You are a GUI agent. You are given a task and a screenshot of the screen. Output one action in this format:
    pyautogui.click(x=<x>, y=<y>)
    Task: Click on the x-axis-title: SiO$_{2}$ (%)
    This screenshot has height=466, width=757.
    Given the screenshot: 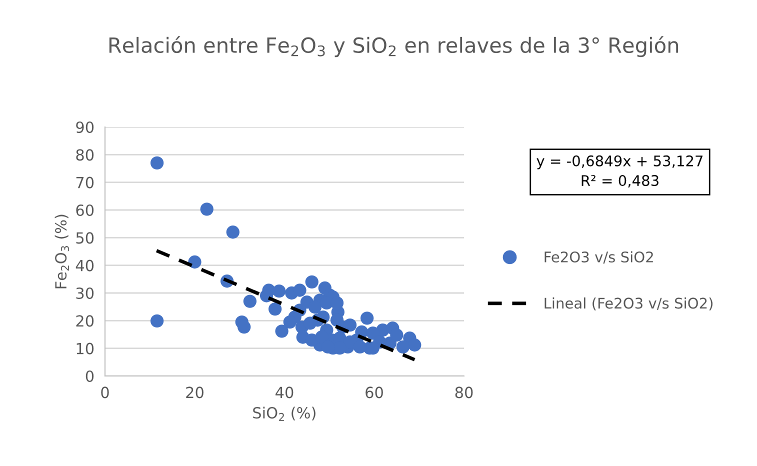 What is the action you would take?
    pyautogui.click(x=284, y=413)
    